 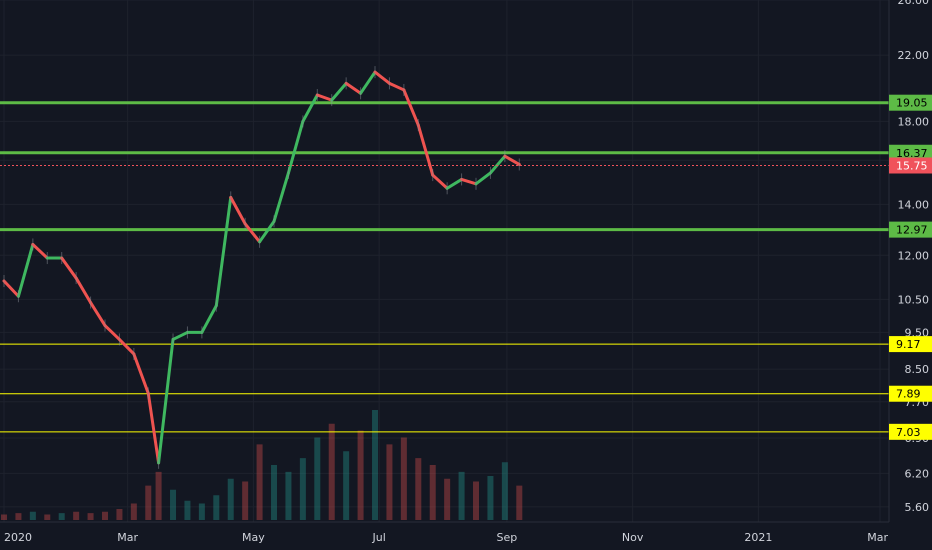 I want to click on level-badge-label: 12.97, so click(x=912, y=230).